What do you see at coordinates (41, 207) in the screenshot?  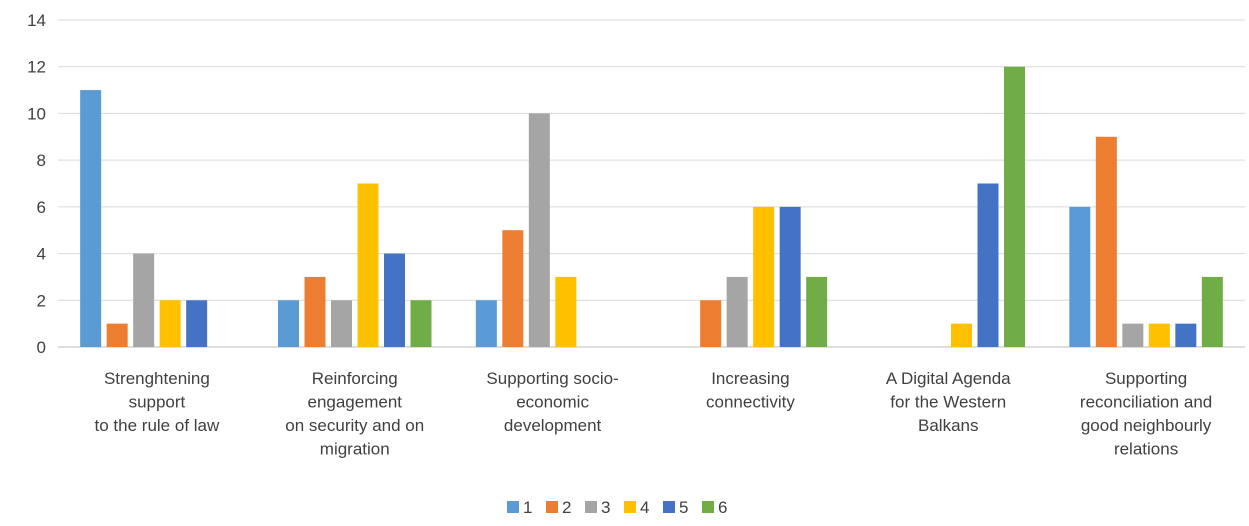 I see `y-tick-label: 6` at bounding box center [41, 207].